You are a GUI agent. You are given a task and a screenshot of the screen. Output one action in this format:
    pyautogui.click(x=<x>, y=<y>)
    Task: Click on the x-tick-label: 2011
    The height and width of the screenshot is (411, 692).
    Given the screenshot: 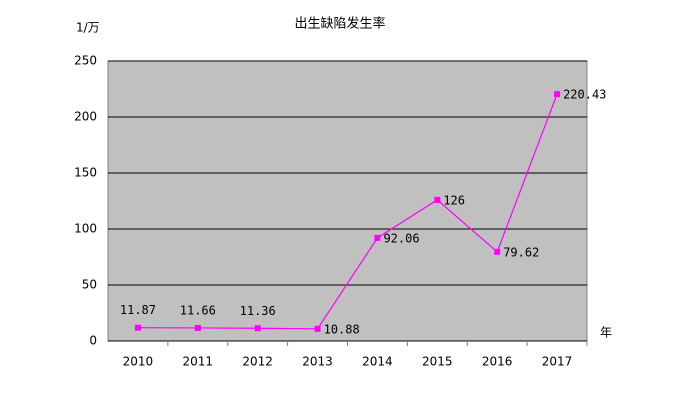 What is the action you would take?
    pyautogui.click(x=198, y=362)
    